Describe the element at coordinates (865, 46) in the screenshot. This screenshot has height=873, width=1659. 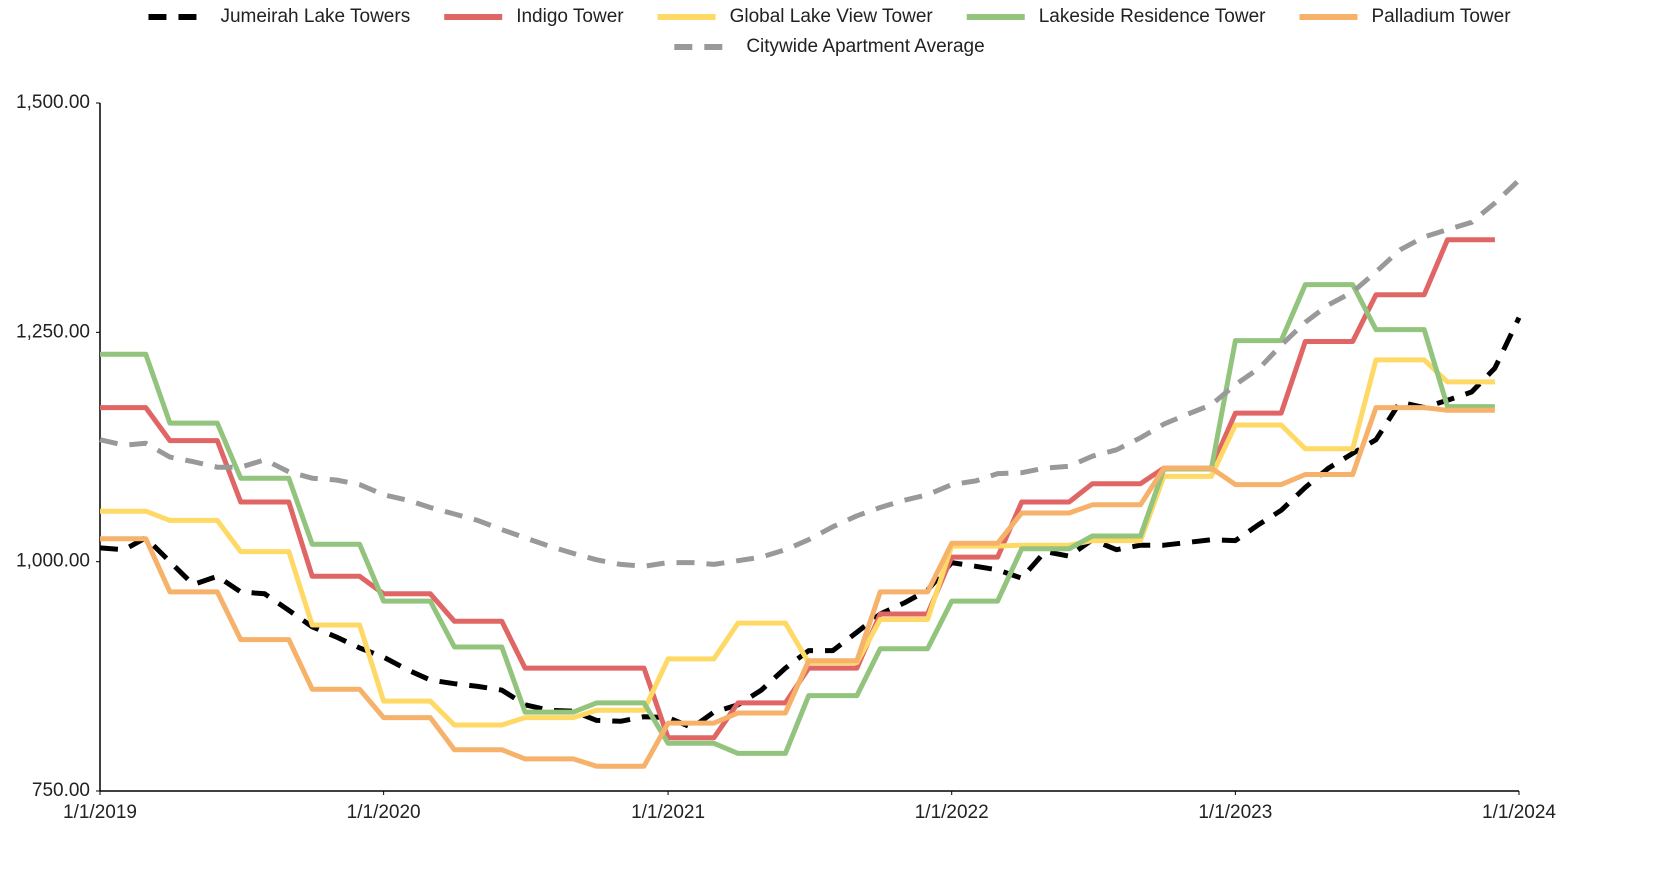
I see `legend-label: Citywide Apartment Average` at that location.